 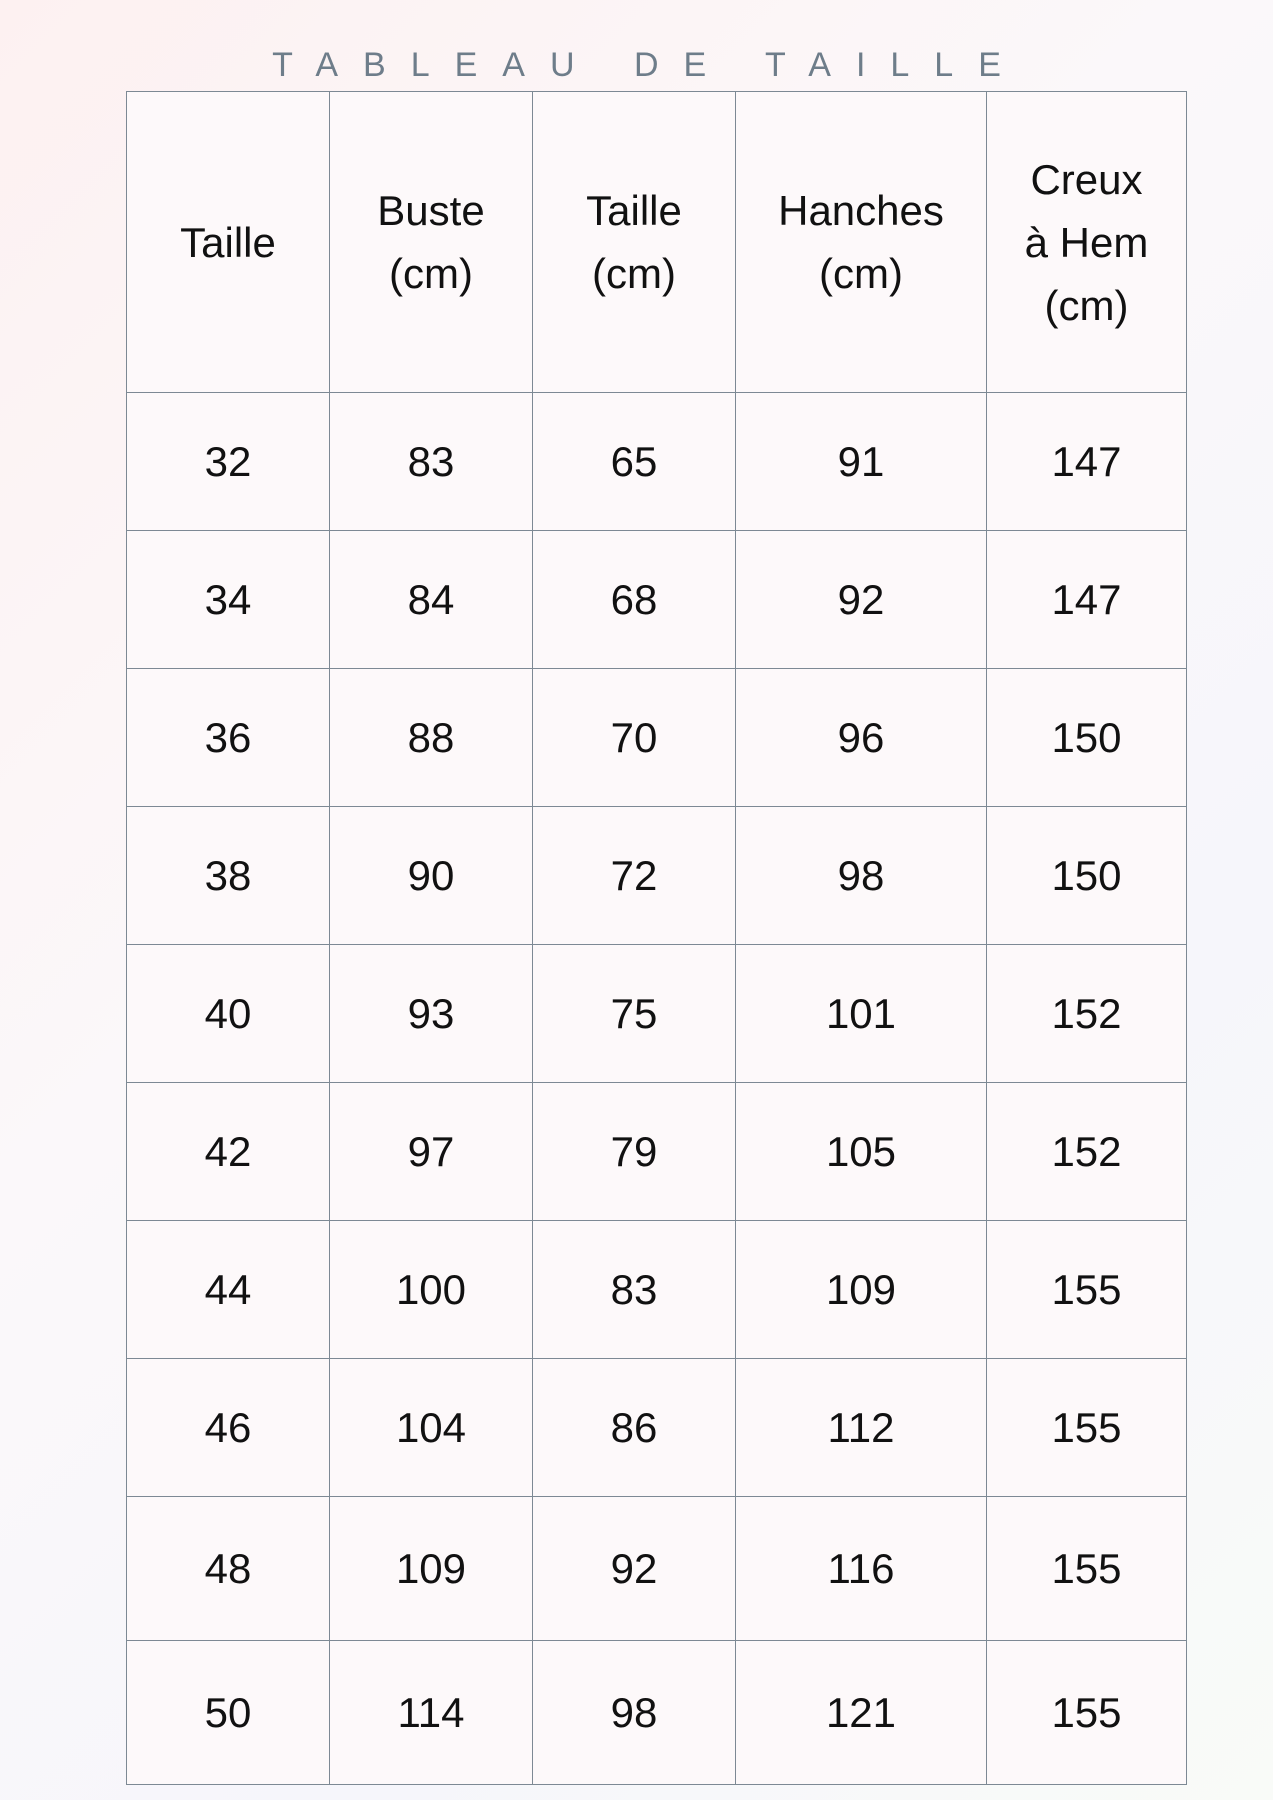 I want to click on table-cell: 97, so click(x=431, y=1151).